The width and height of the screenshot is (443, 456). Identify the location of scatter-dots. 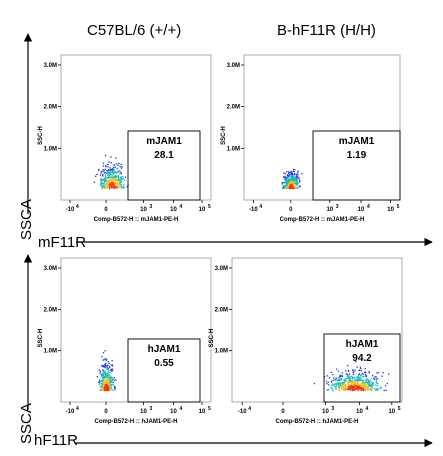
(351, 376).